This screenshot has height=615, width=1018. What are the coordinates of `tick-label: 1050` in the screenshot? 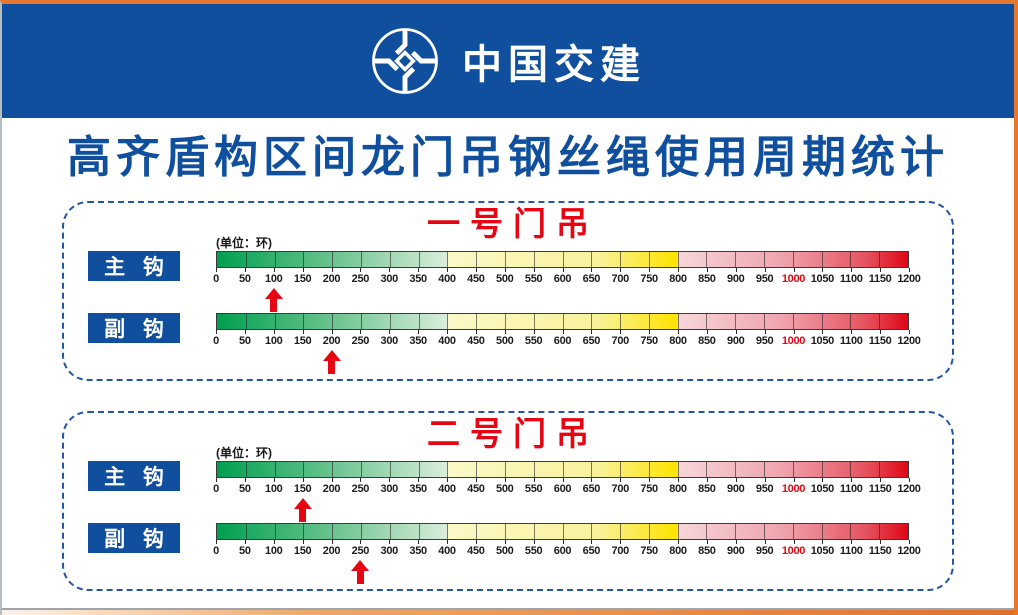 It's located at (822, 489).